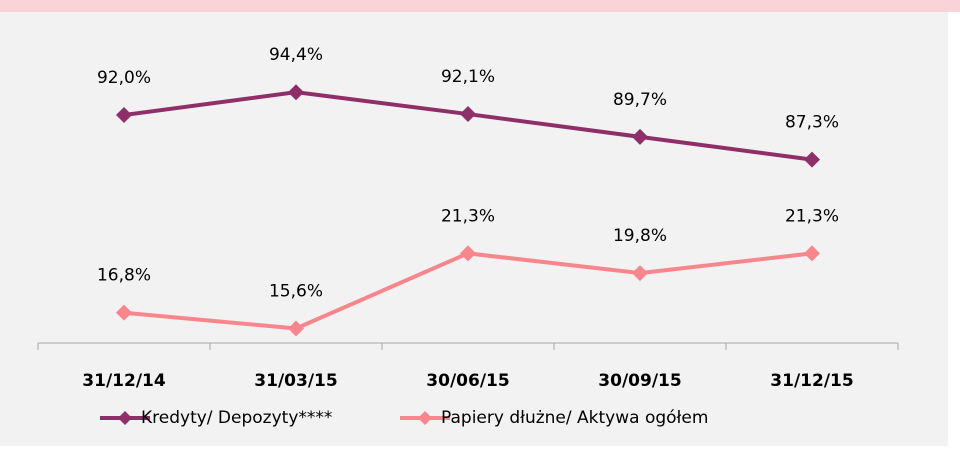 This screenshot has width=960, height=450. What do you see at coordinates (468, 77) in the screenshot?
I see `data-label: 92,1%` at bounding box center [468, 77].